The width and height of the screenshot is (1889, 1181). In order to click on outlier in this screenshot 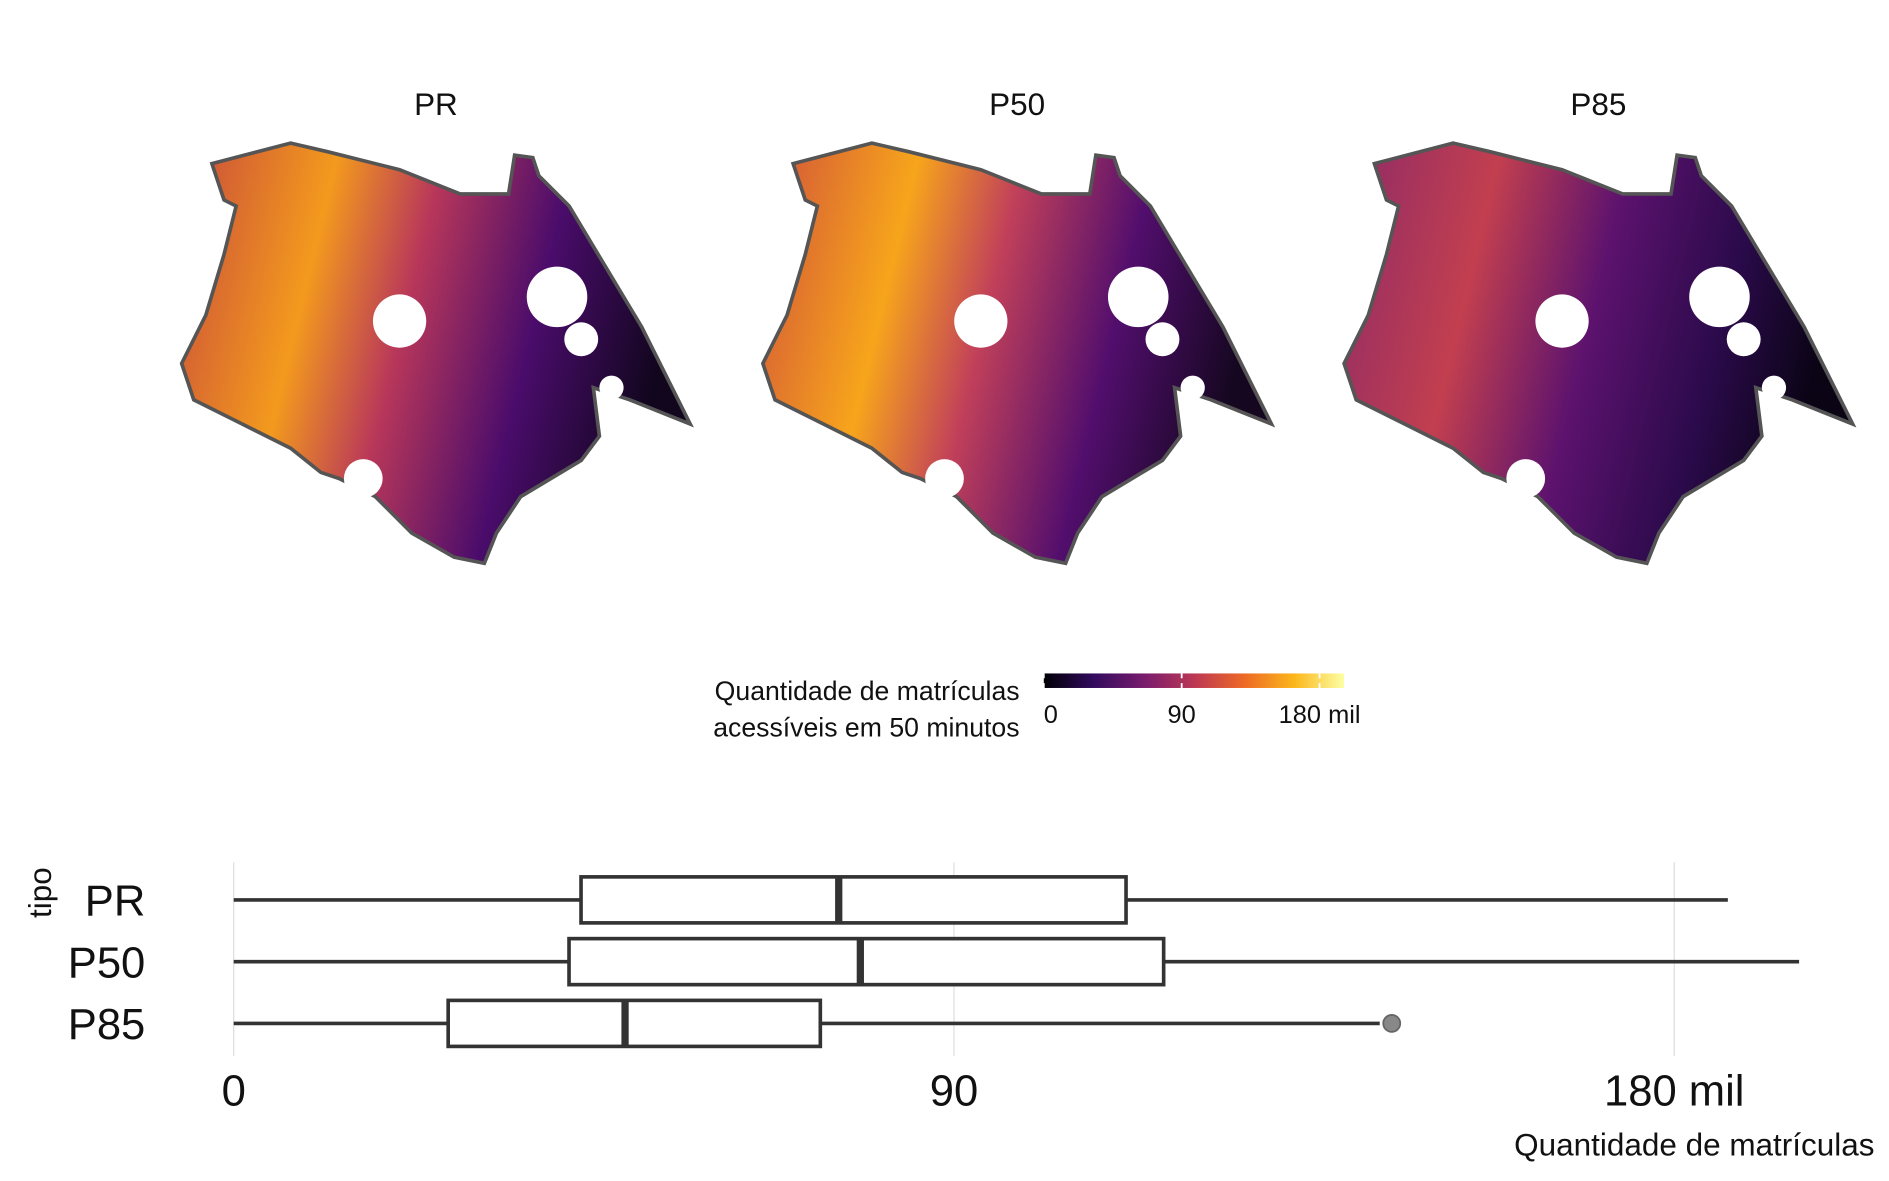, I will do `click(1392, 1023)`.